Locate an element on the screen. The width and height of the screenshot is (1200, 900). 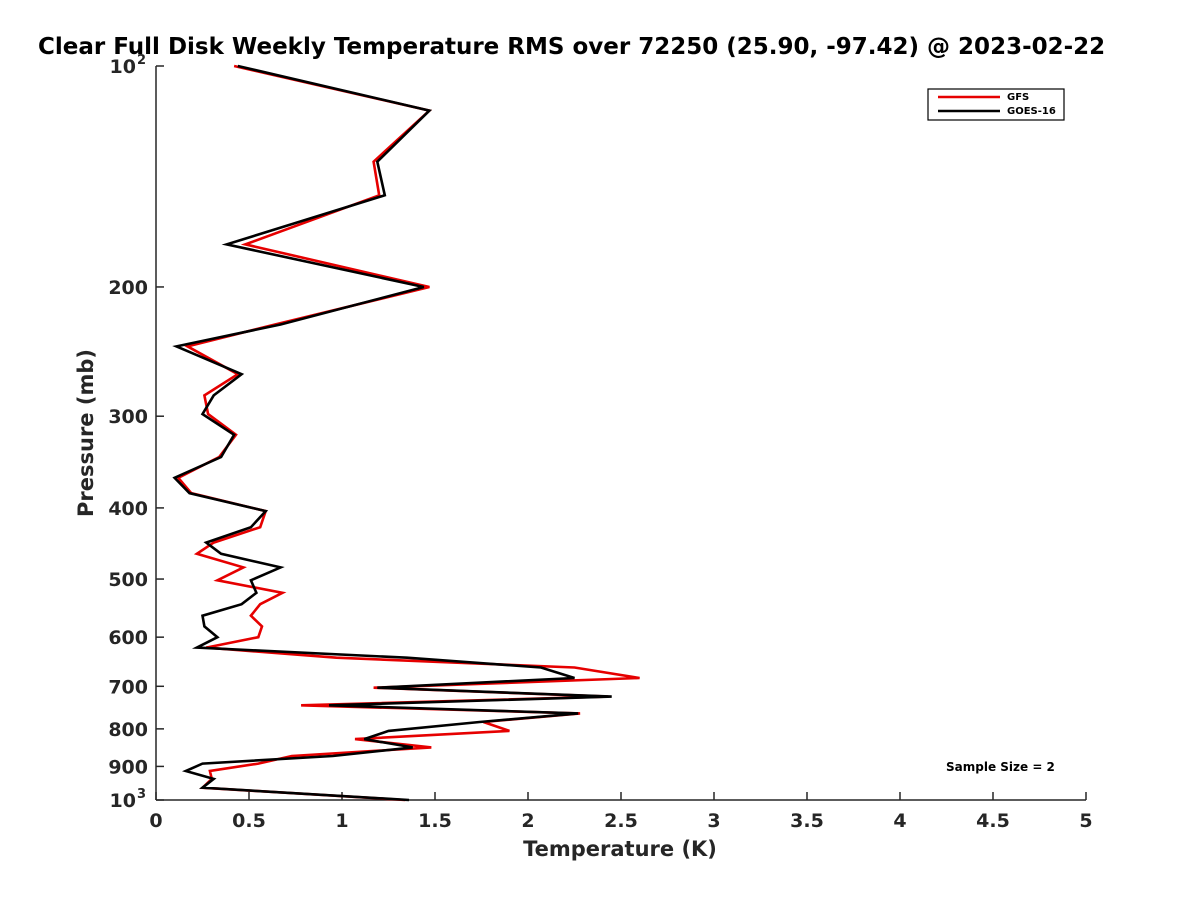
x-tick-label: 4 is located at coordinates (899, 821).